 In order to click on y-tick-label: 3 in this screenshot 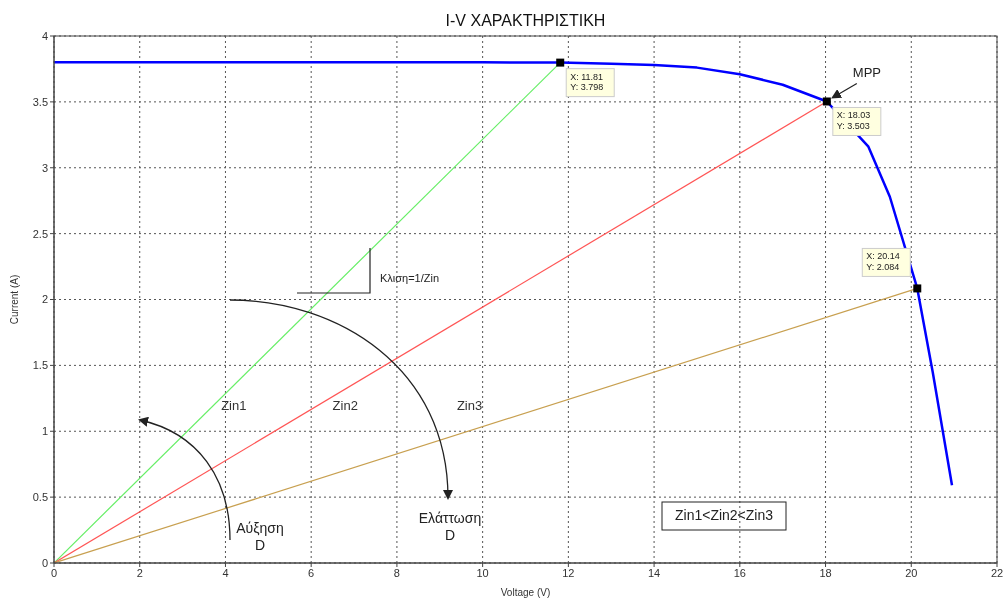, I will do `click(44, 167)`.